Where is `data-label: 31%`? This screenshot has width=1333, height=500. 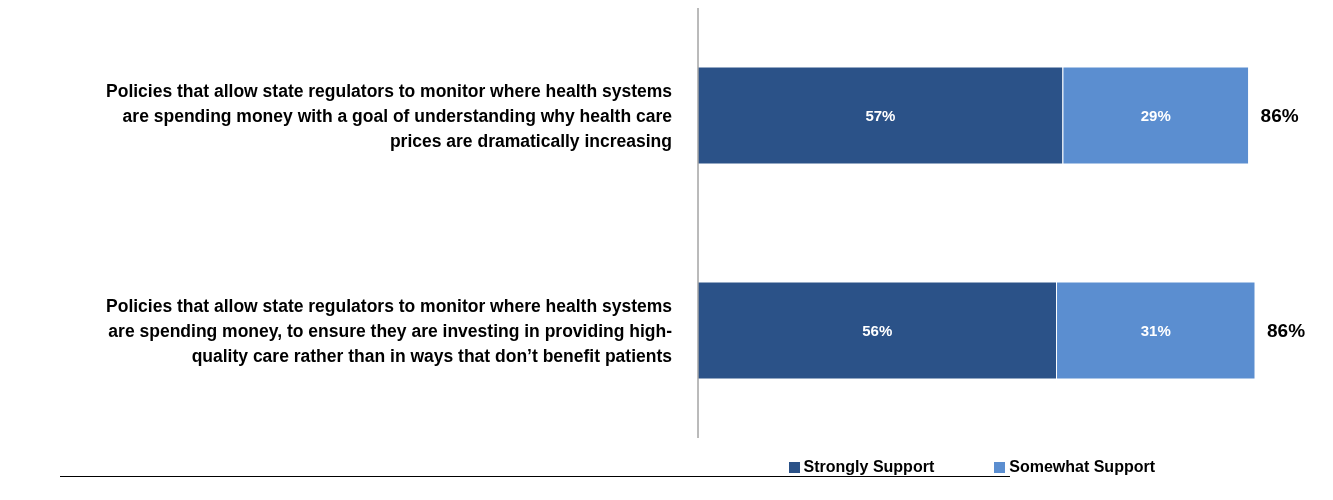
data-label: 31% is located at coordinates (1155, 330).